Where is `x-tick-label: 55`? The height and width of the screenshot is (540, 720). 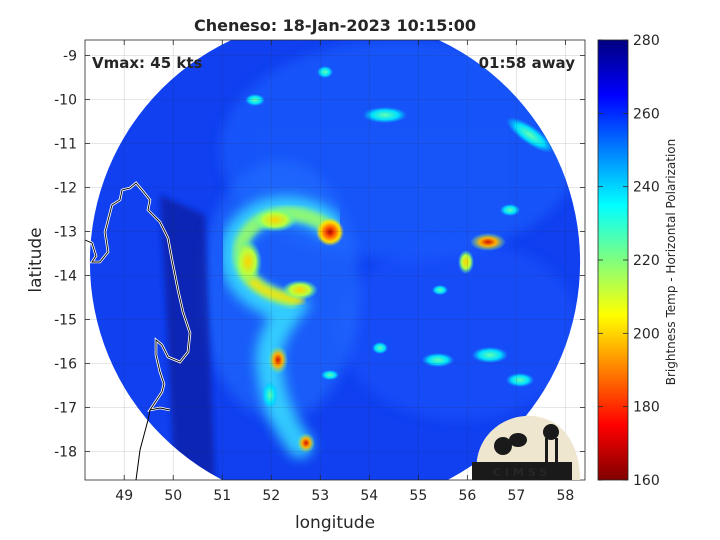
x-tick-label: 55 is located at coordinates (418, 496).